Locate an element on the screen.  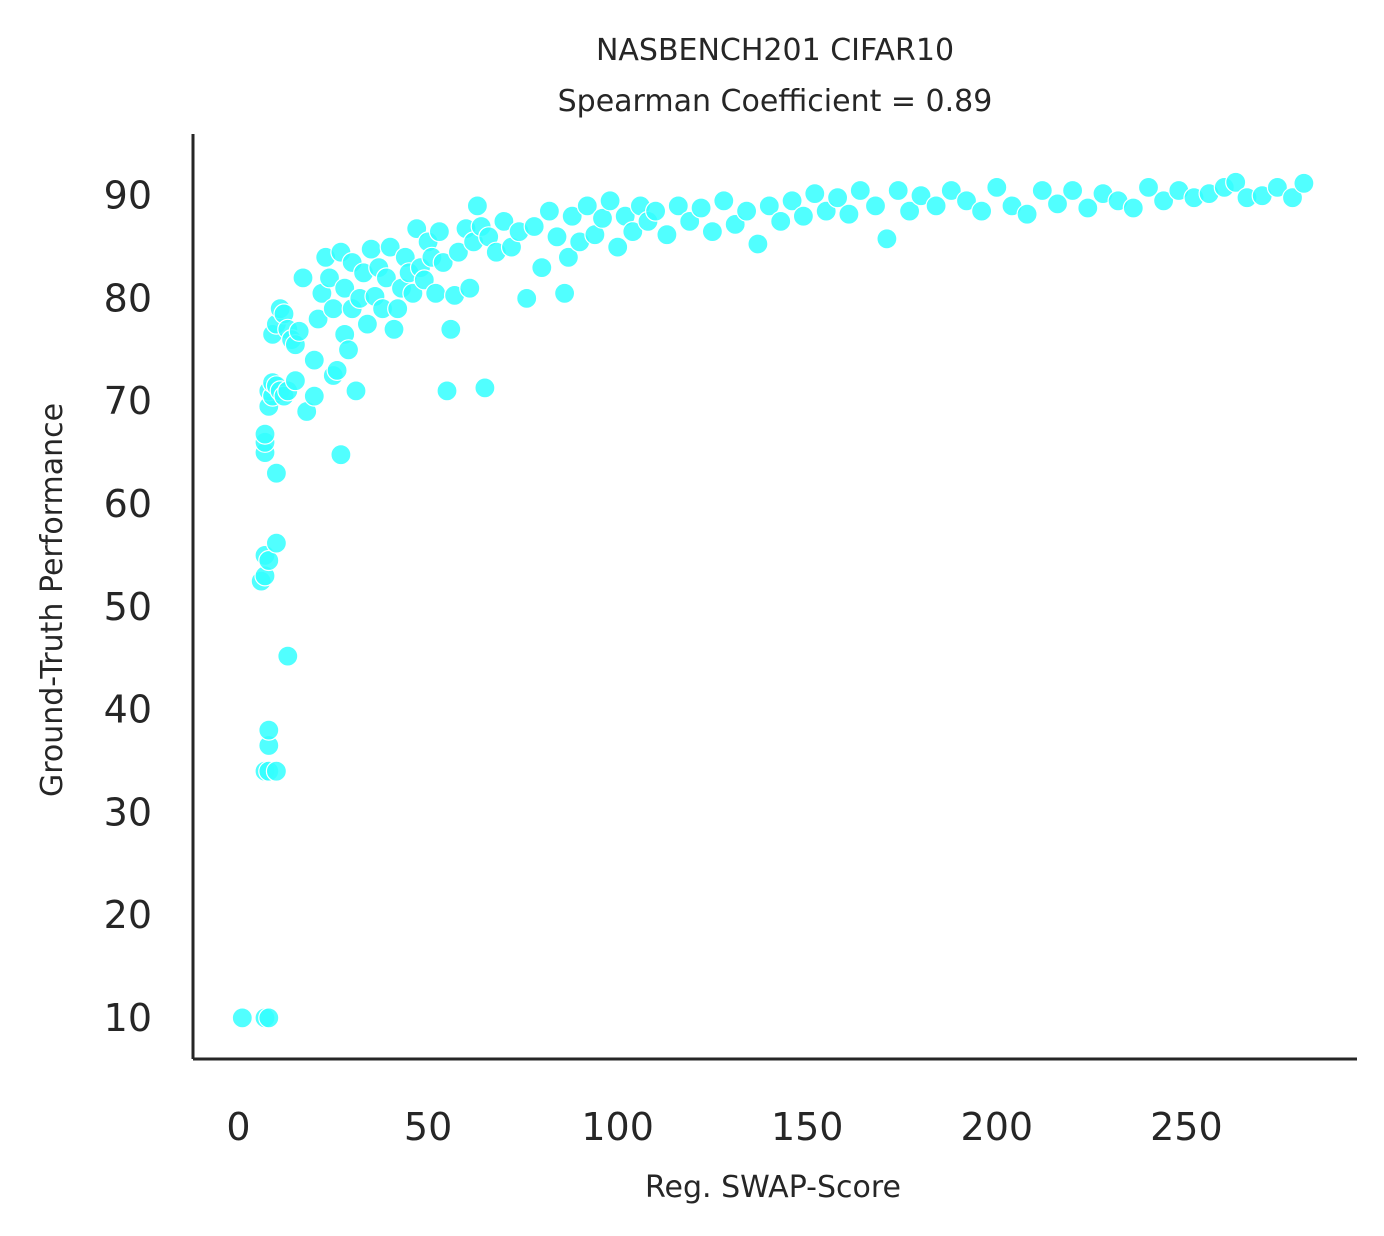
y-tick-label: 70 is located at coordinates (128, 401).